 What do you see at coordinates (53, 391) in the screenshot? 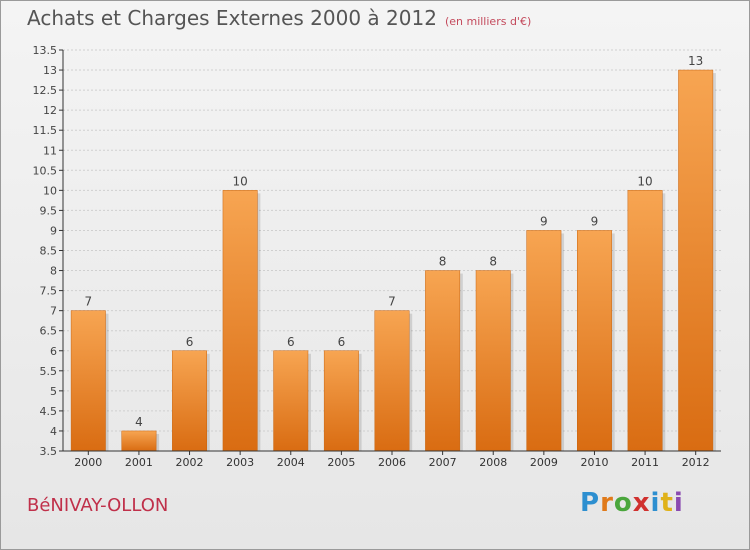
I see `y-tick-label: 5` at bounding box center [53, 391].